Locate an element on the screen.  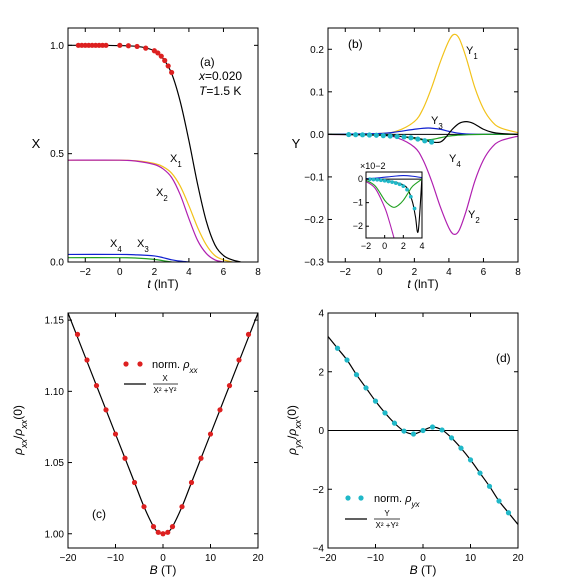
panel-label: (c) is located at coordinates (99, 514).